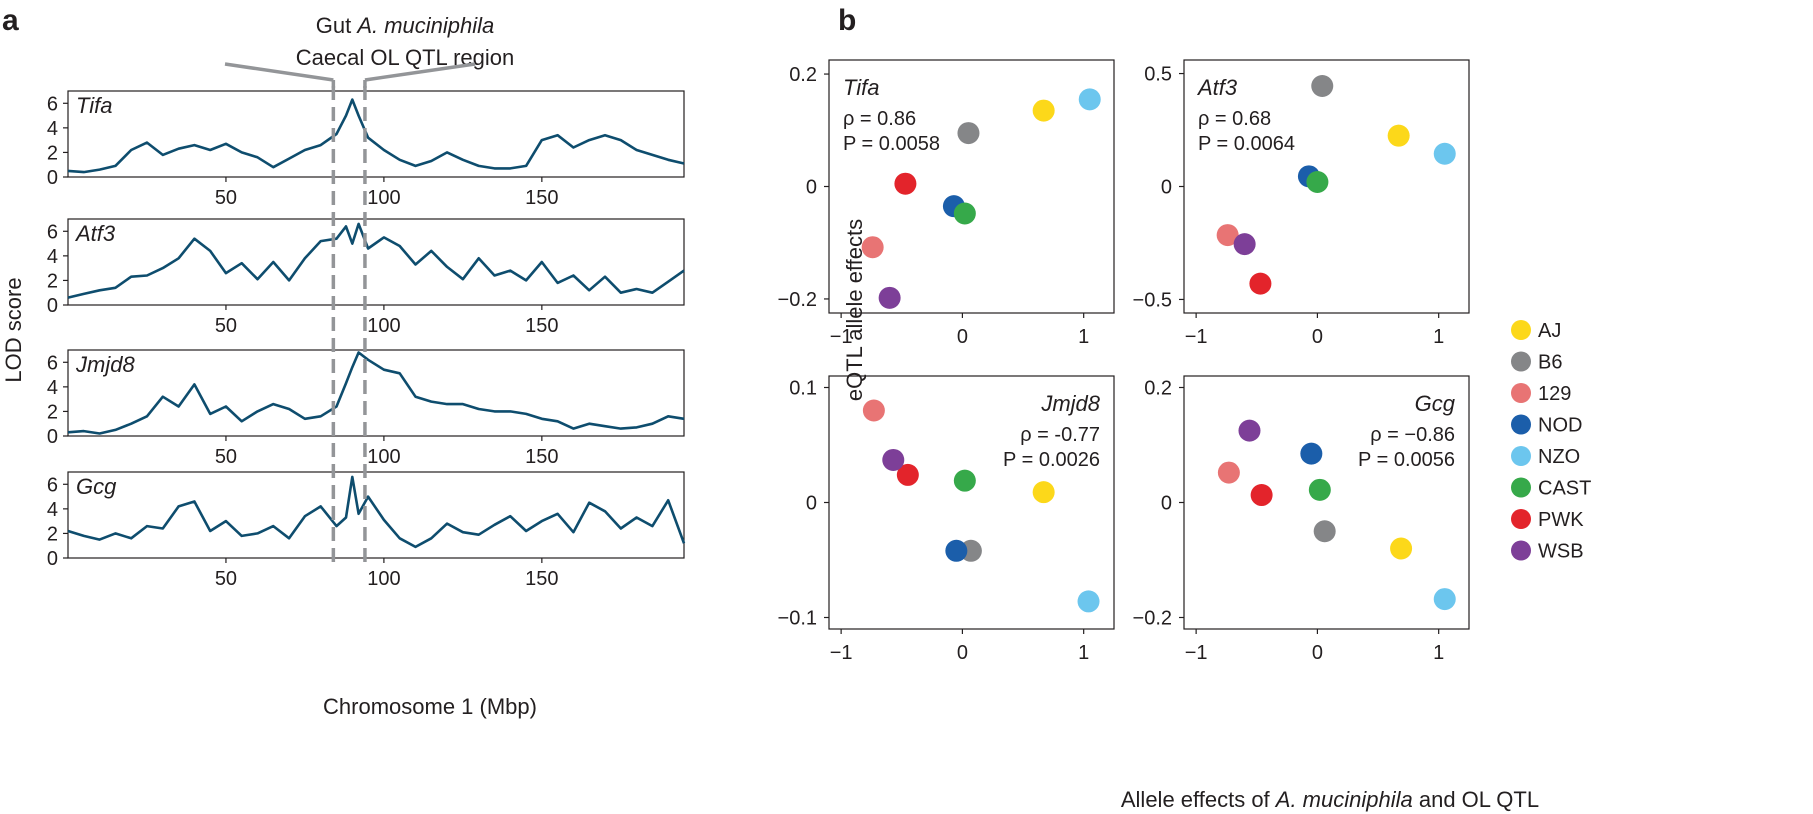  I want to click on rho-label: ρ = 0.68, so click(1234, 119).